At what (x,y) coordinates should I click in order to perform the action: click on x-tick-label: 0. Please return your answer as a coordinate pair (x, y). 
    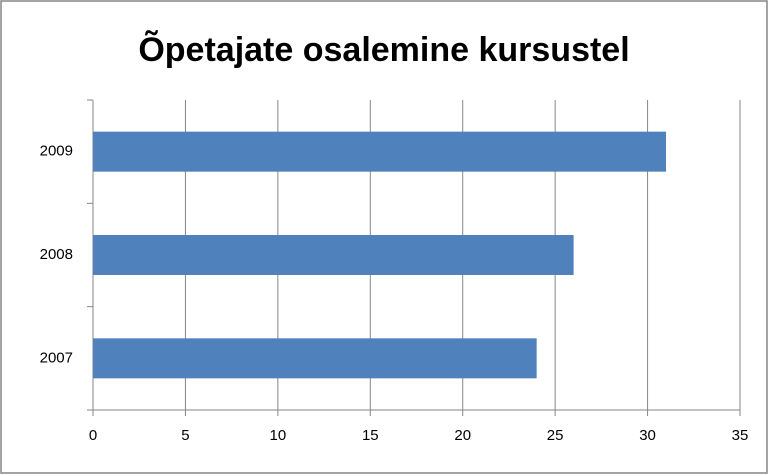
    Looking at the image, I should click on (93, 435).